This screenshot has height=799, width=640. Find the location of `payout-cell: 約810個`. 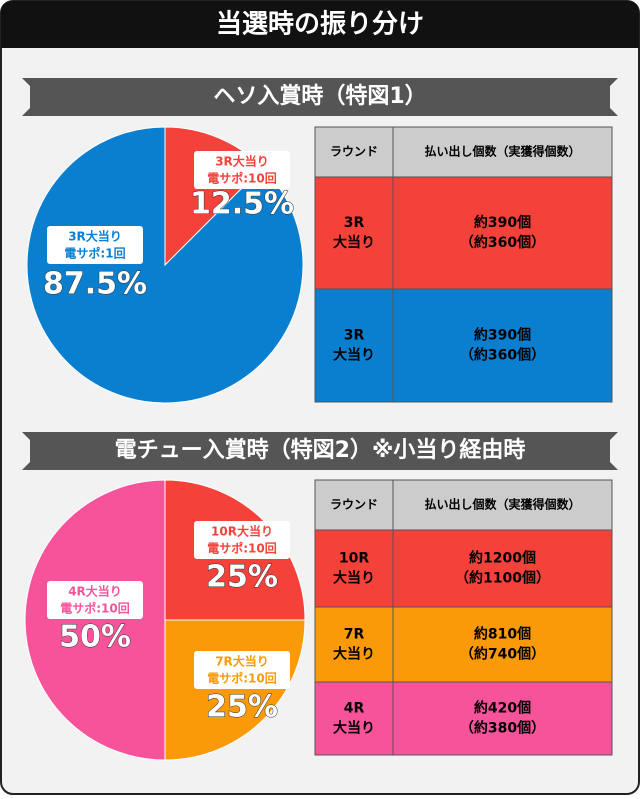

payout-cell: 約810個 is located at coordinates (502, 634).